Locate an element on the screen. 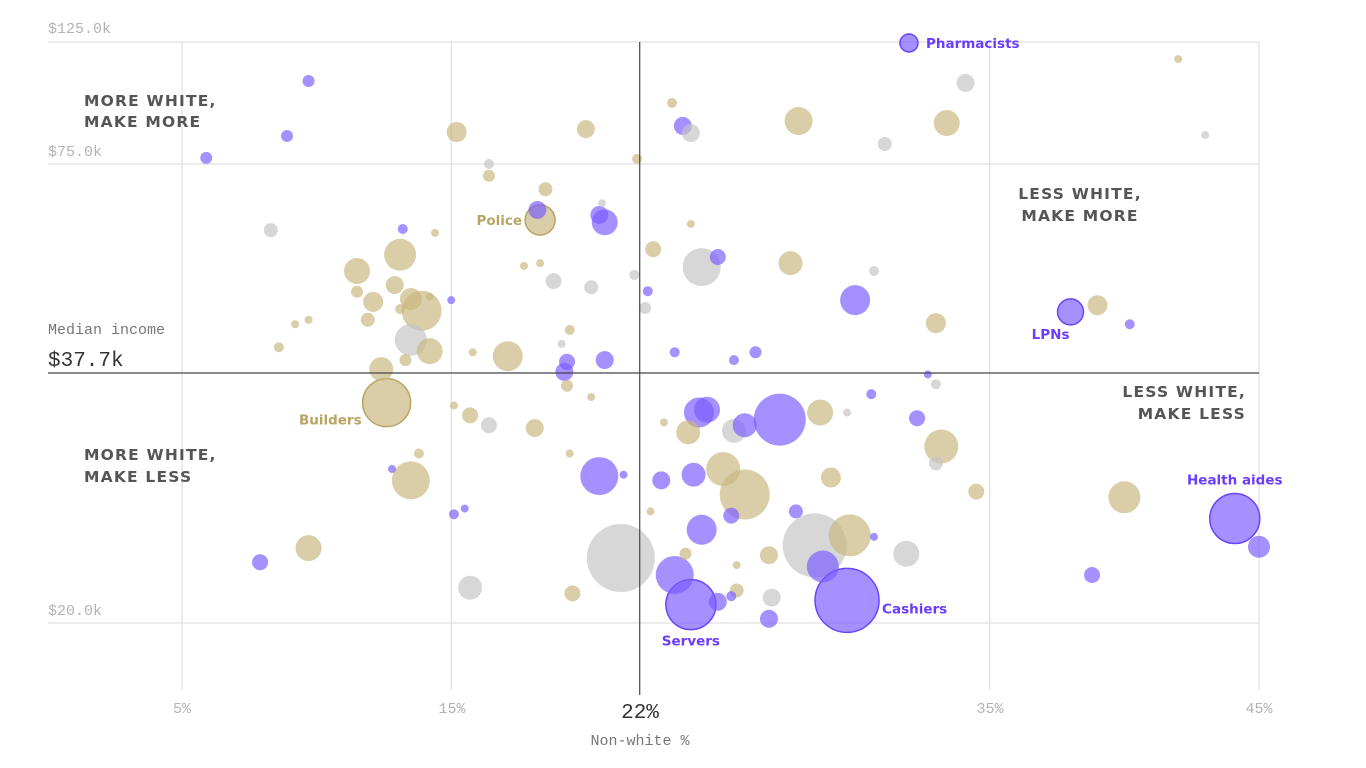  y-tick-label: $75.0k is located at coordinates (75, 152).